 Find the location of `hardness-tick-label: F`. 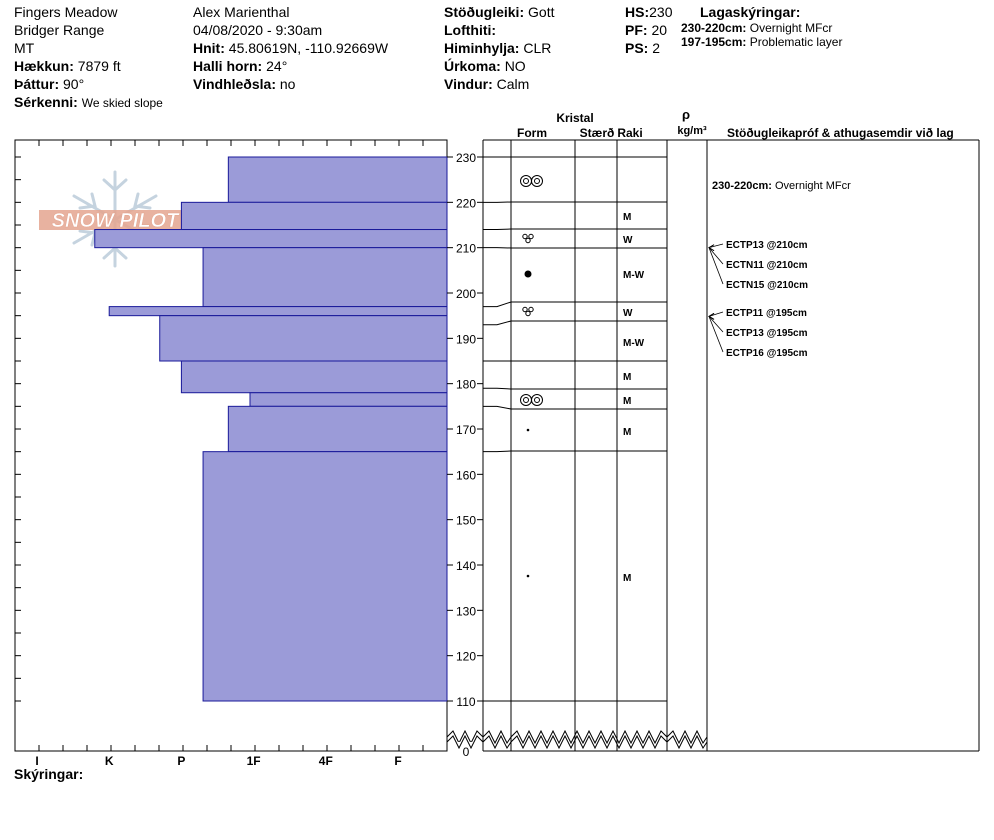

hardness-tick-label: F is located at coordinates (397, 761).